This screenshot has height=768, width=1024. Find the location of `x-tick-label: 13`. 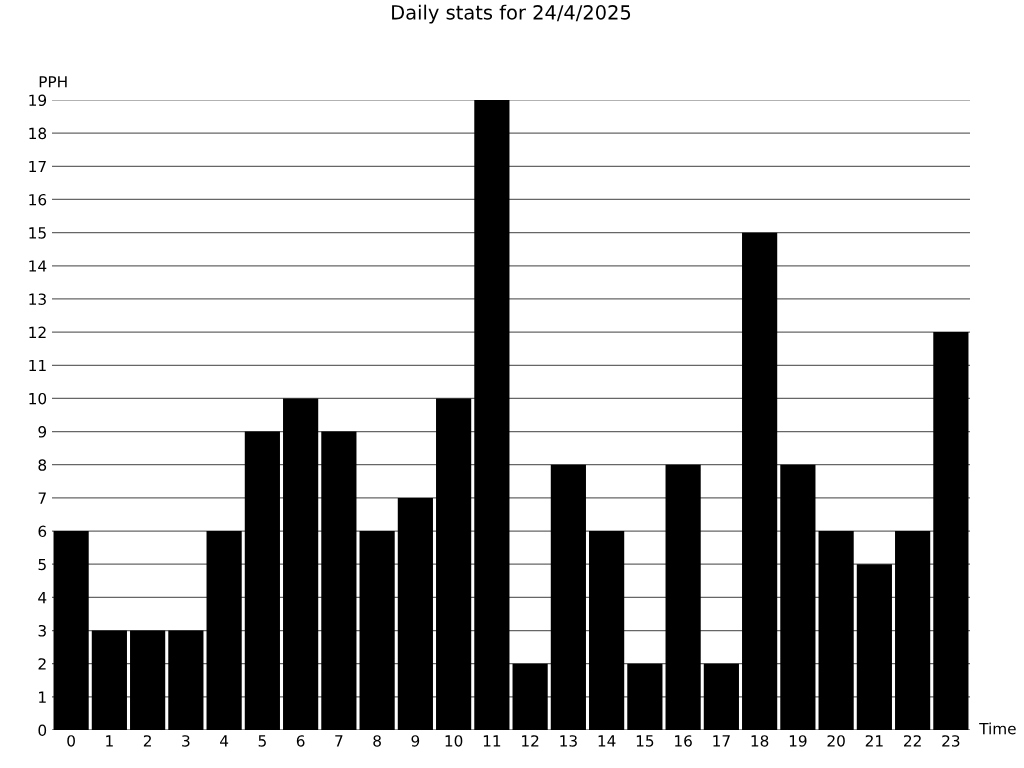

x-tick-label: 13 is located at coordinates (568, 741).